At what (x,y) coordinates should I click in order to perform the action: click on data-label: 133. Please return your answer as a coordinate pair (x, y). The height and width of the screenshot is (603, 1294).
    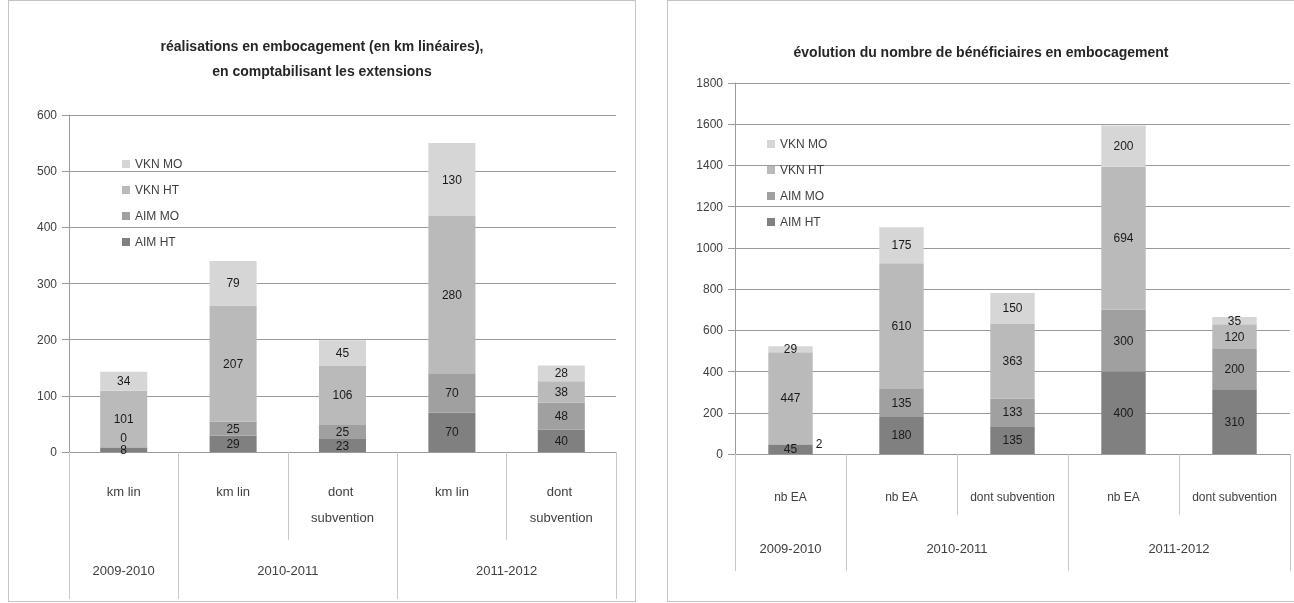
    Looking at the image, I should click on (1012, 412).